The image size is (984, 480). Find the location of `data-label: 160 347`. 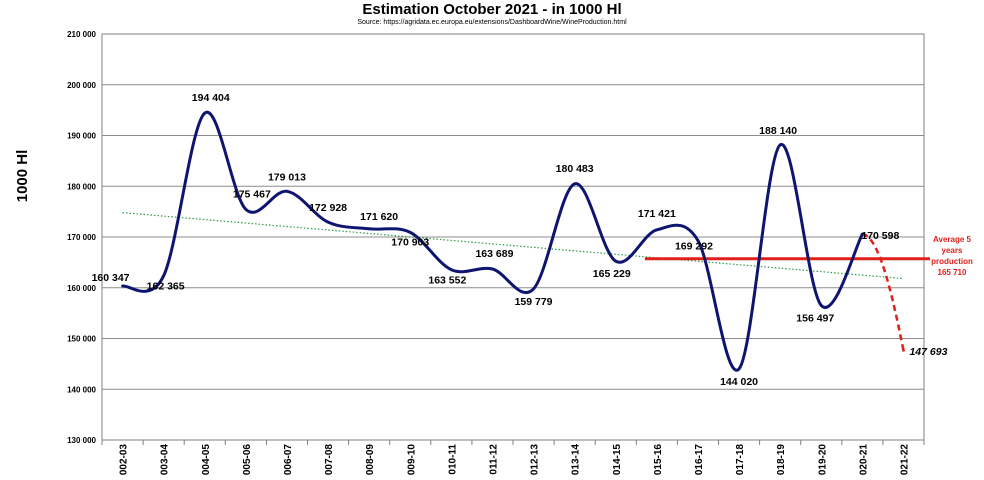

data-label: 160 347 is located at coordinates (111, 278).